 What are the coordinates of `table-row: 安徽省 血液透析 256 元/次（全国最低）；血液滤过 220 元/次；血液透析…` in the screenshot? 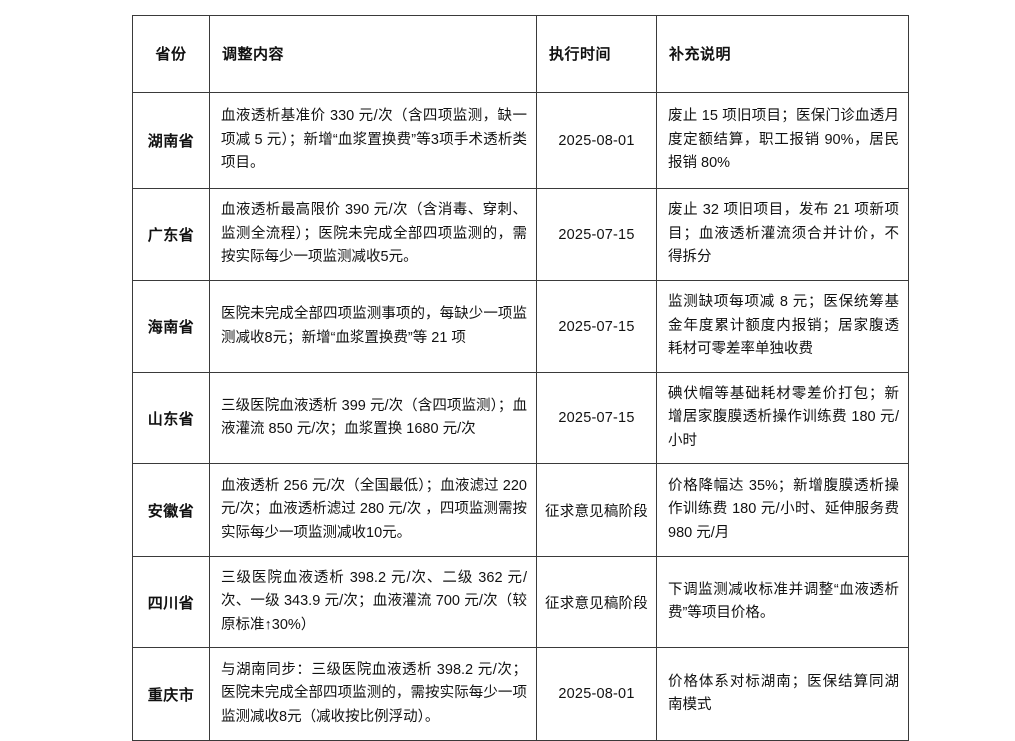 It's located at (520, 510).